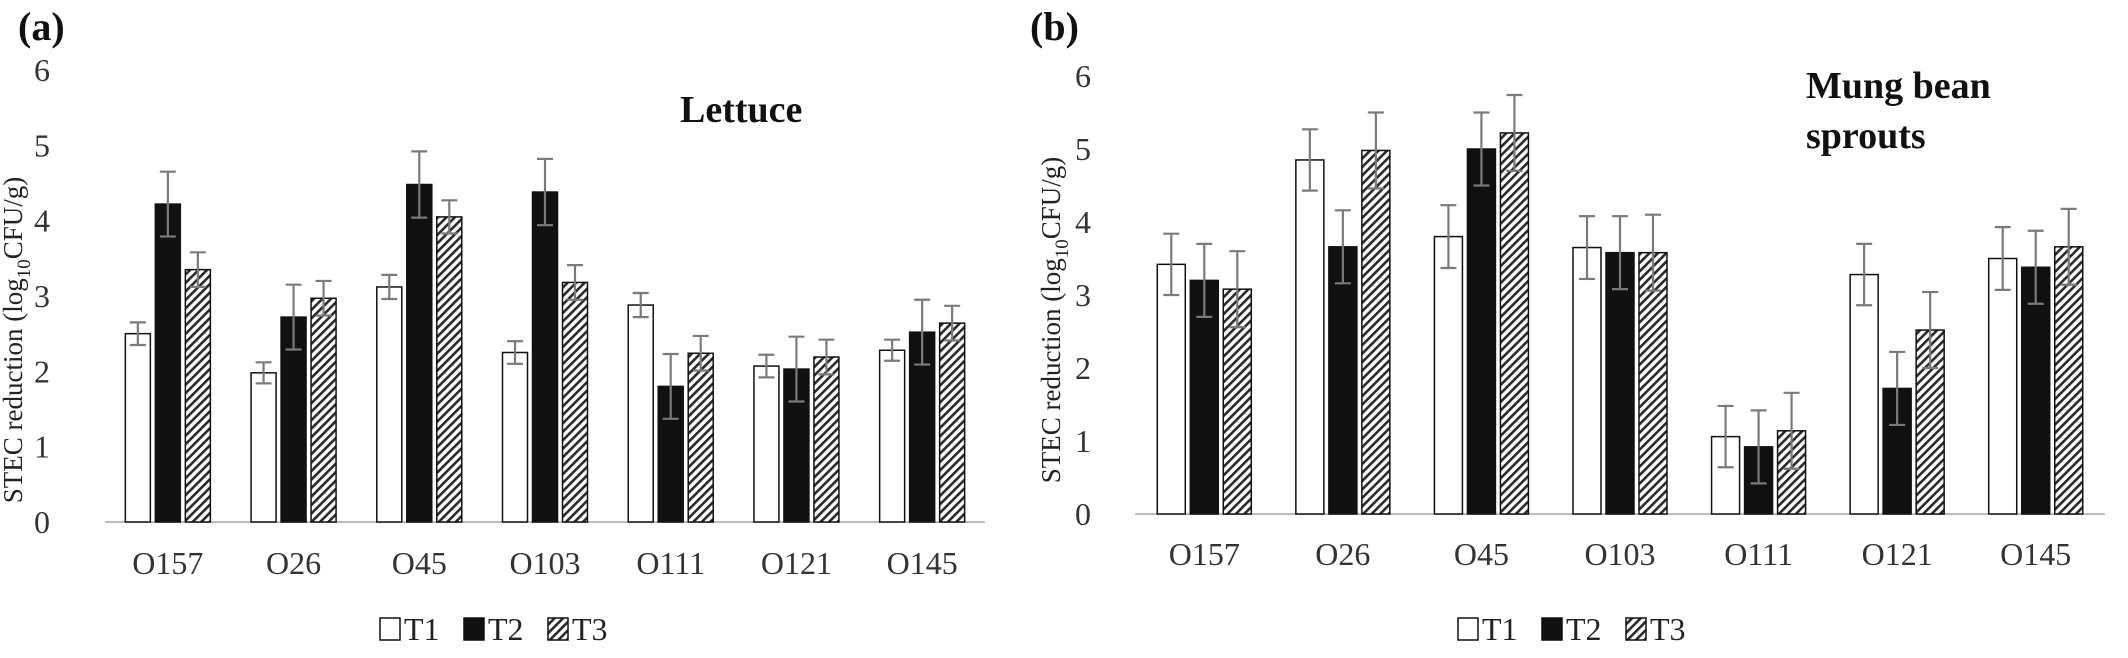 The height and width of the screenshot is (658, 2128). Describe the element at coordinates (1866, 136) in the screenshot. I see `panel-b-title-line-2: sprouts` at that location.